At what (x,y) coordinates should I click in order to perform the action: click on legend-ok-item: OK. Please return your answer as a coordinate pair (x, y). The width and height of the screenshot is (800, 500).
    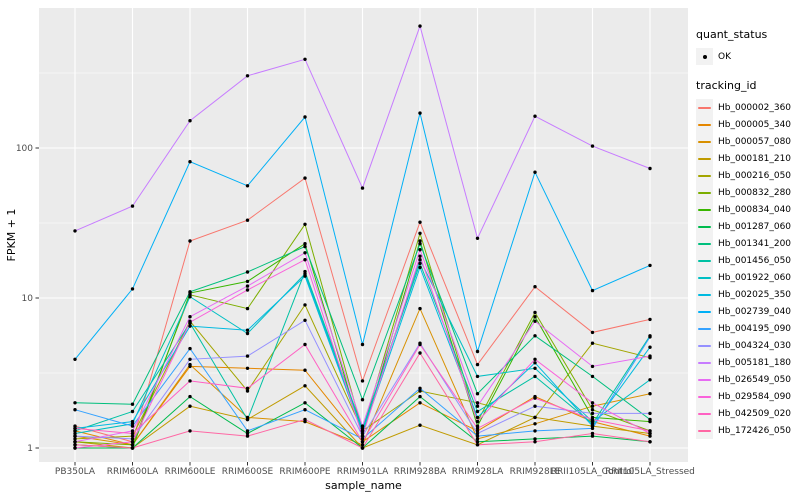
    Looking at the image, I should click on (748, 56).